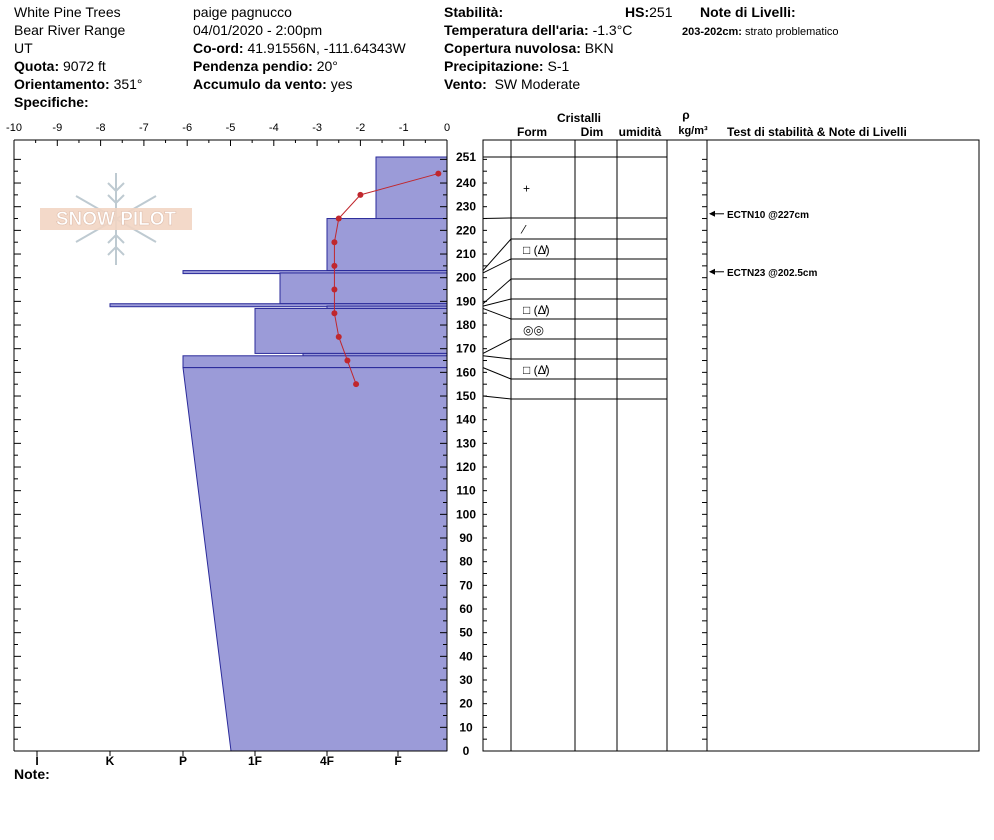 This screenshot has height=840, width=994. Describe the element at coordinates (466, 514) in the screenshot. I see `depth-tick-label: 100` at that location.